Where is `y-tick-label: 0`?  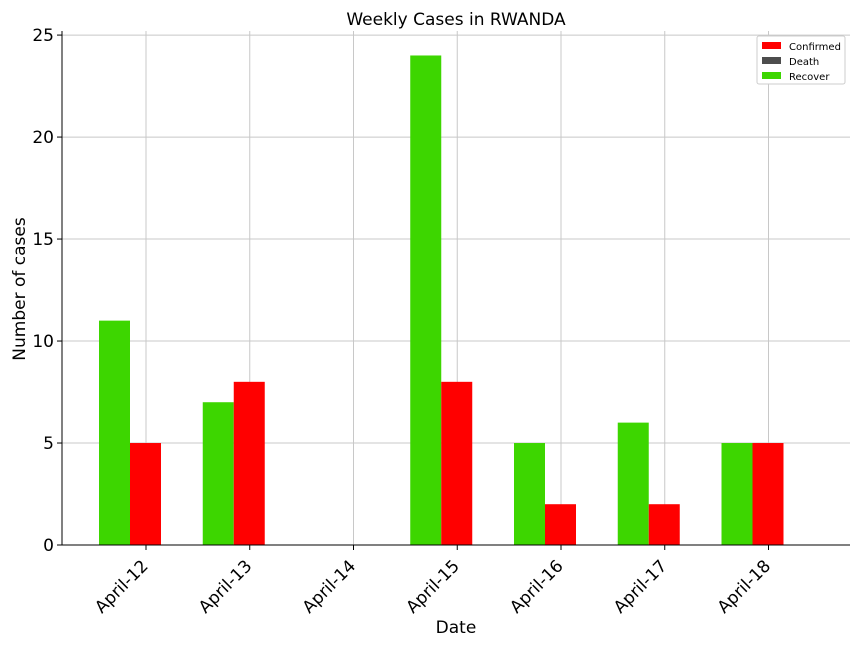 y-tick-label: 0 is located at coordinates (48, 546).